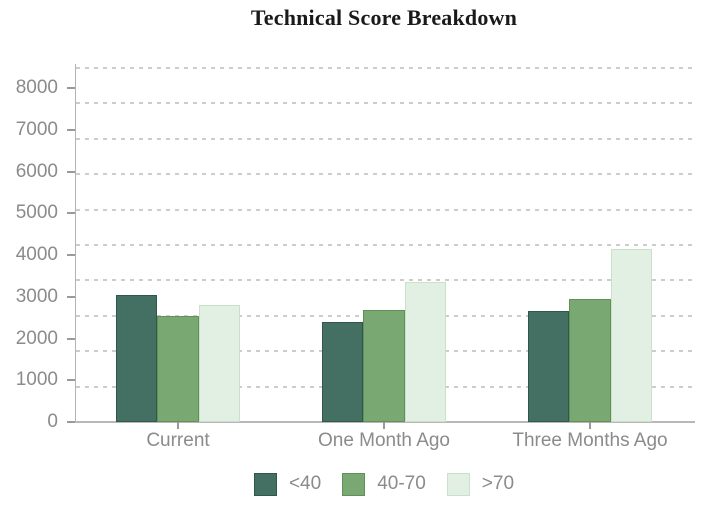 The image size is (720, 522). I want to click on y-axis-line, so click(75, 243).